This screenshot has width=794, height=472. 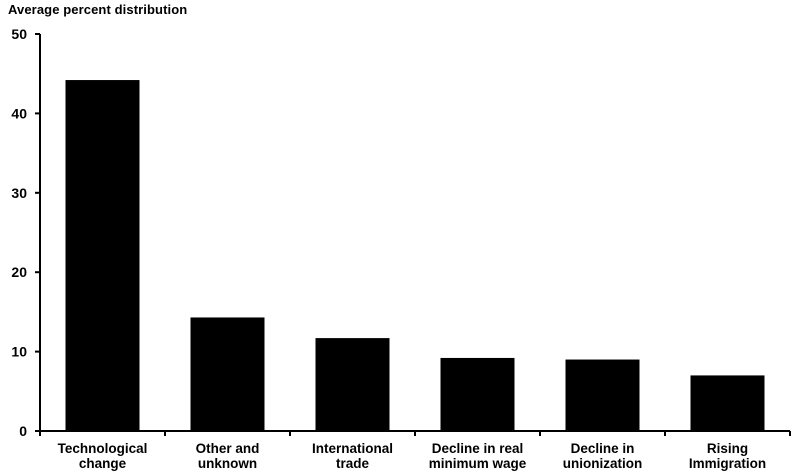 What do you see at coordinates (19, 272) in the screenshot?
I see `y-tick-label: 20` at bounding box center [19, 272].